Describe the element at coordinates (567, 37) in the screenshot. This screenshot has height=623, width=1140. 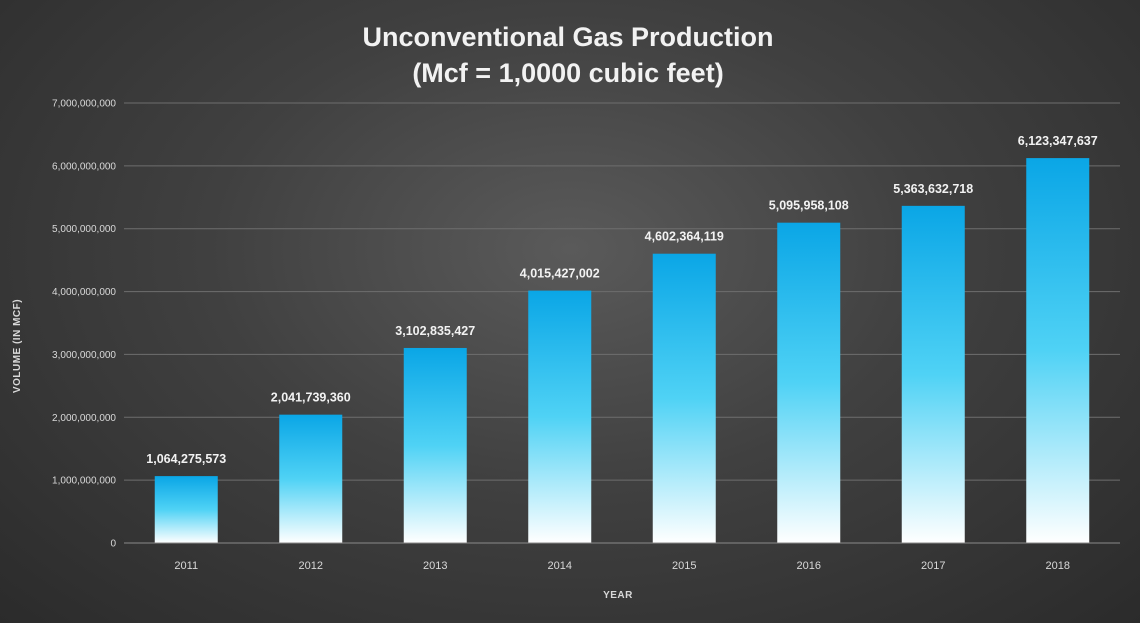
I see `chart-title: Unconventional Gas Production` at that location.